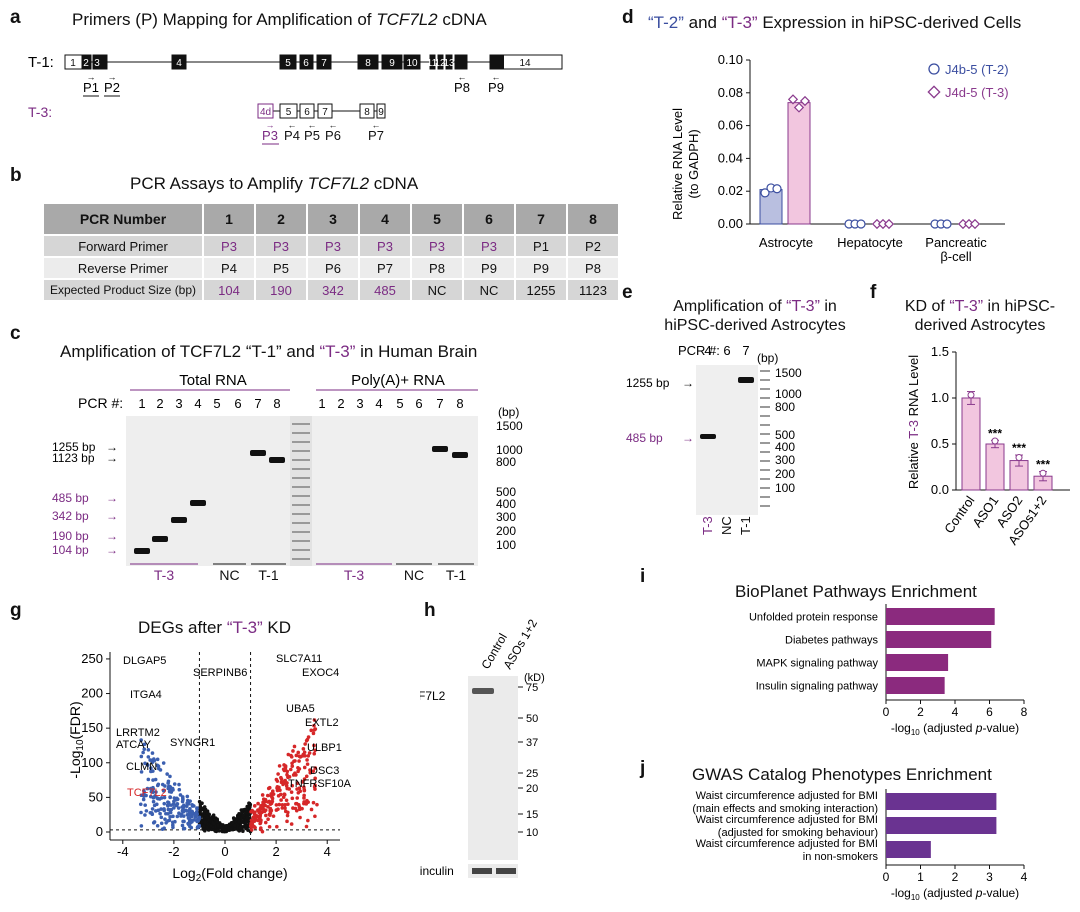 This screenshot has height=912, width=1080. Describe the element at coordinates (644, 438) in the screenshot. I see `e-marker-485: 485 bp` at that location.